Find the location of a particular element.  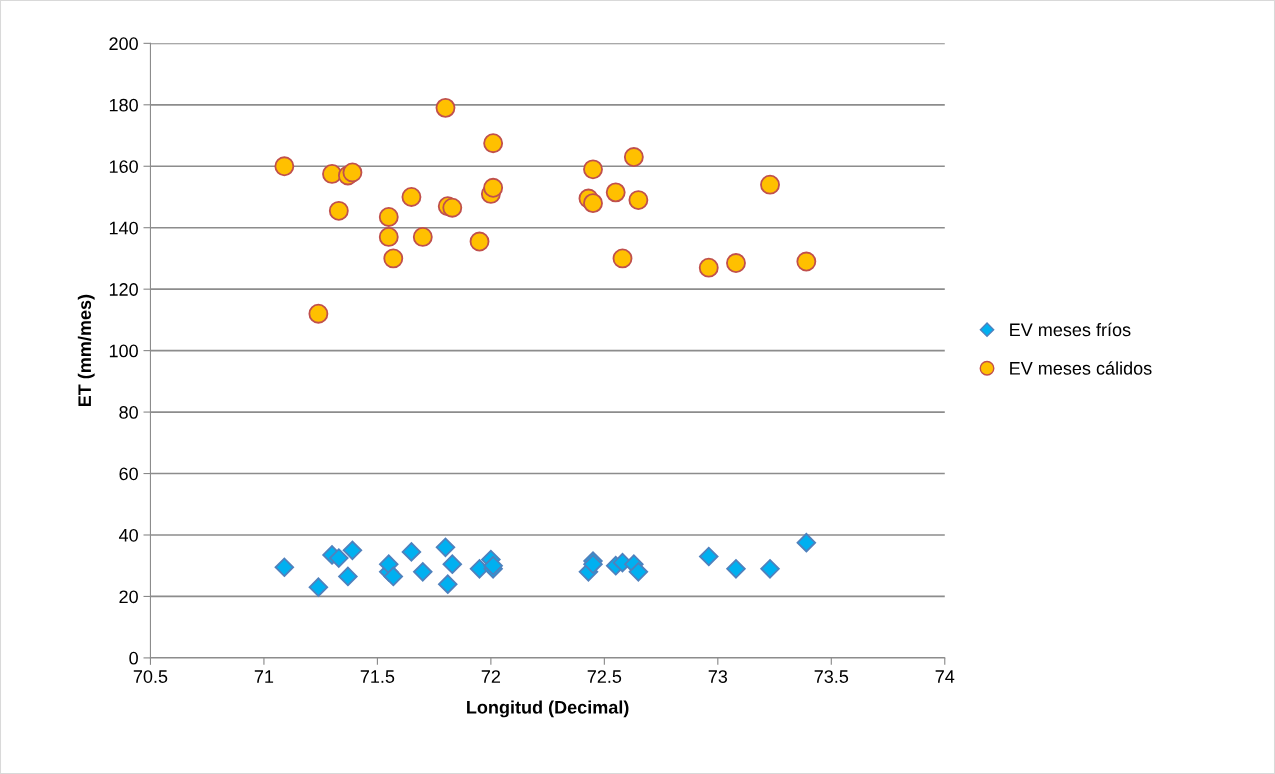

legend-label: EV meses cálidos is located at coordinates (1081, 368).